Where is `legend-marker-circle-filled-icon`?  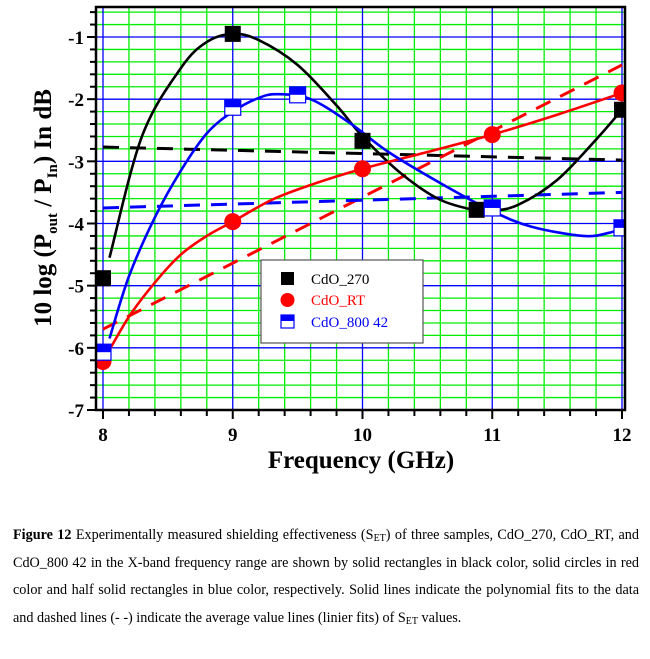 legend-marker-circle-filled-icon is located at coordinates (287, 300).